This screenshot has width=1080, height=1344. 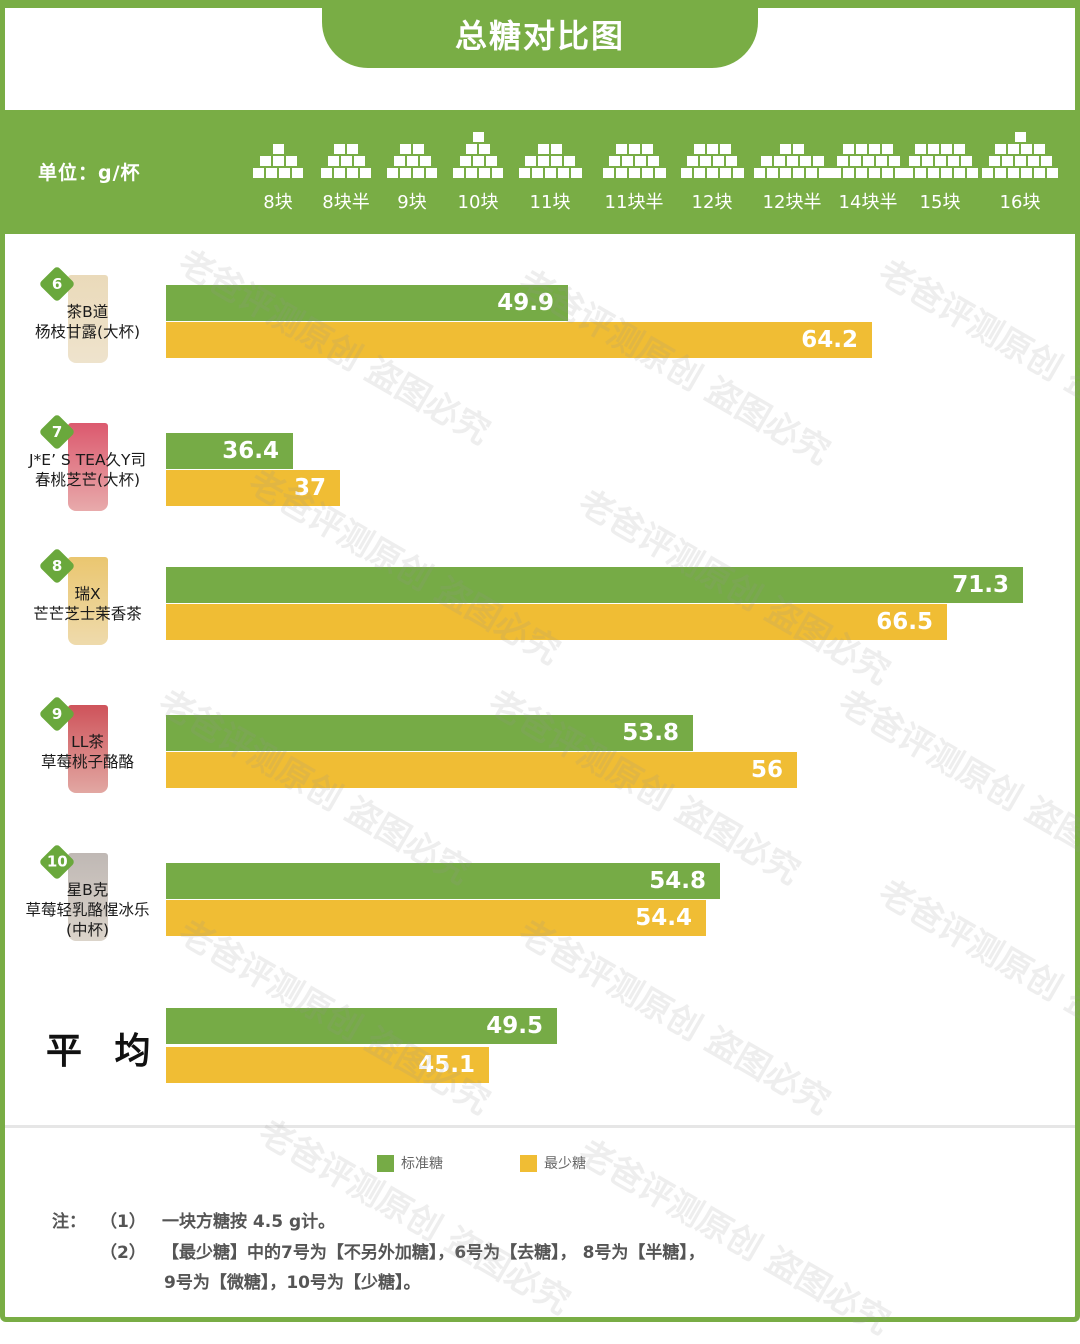 What do you see at coordinates (87, 930) in the screenshot?
I see `drink-size: (中杯)` at bounding box center [87, 930].